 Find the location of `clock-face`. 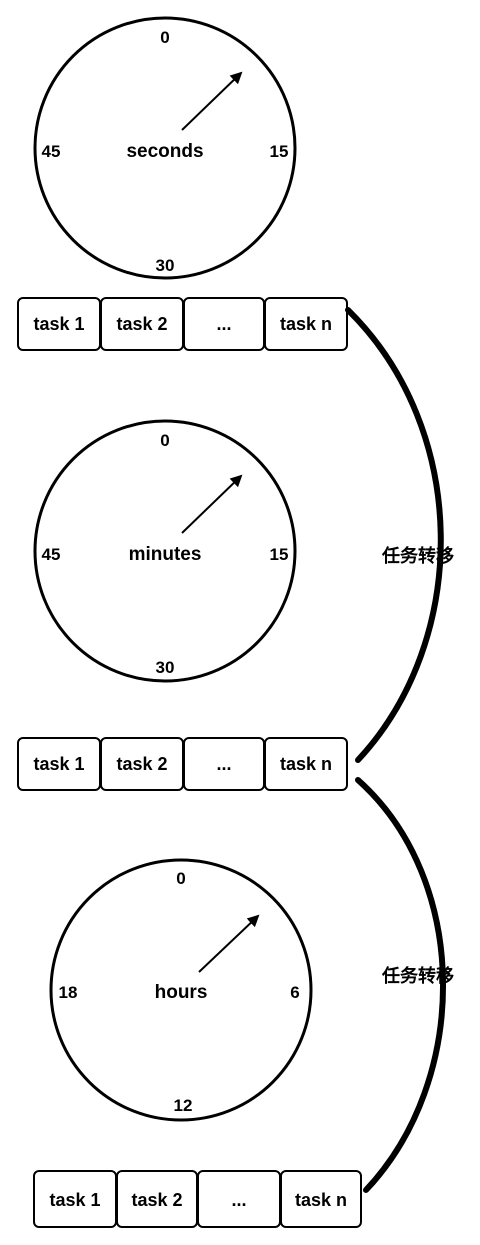

clock-face is located at coordinates (181, 990).